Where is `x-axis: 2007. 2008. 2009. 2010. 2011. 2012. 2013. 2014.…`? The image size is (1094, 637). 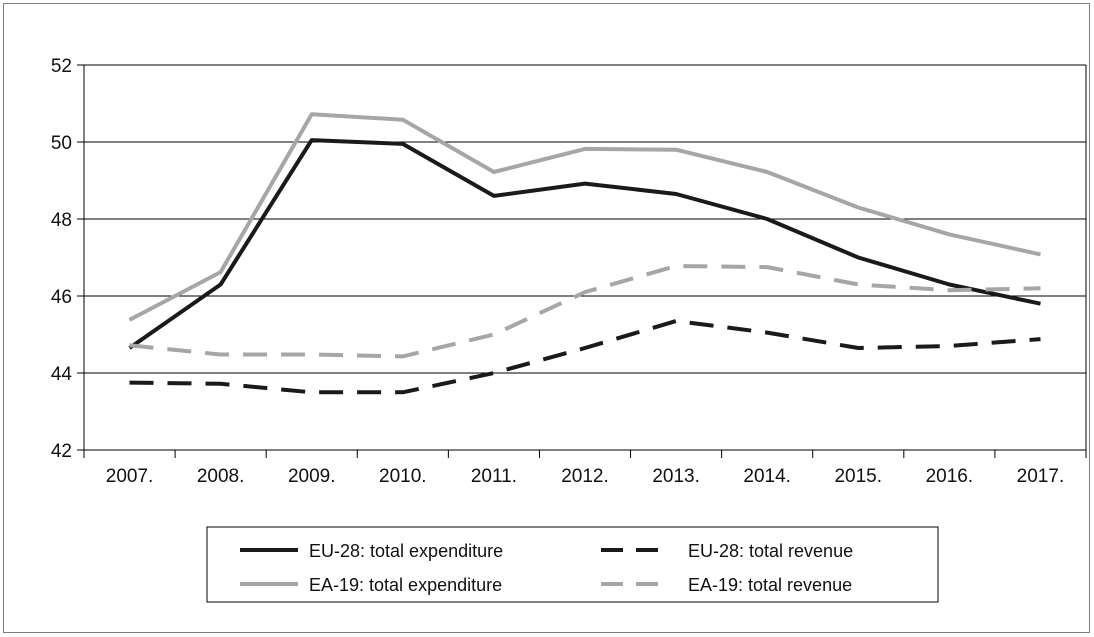 x-axis: 2007. 2008. 2009. 2010. 2011. 2012. 2013. 2014.… is located at coordinates (585, 468).